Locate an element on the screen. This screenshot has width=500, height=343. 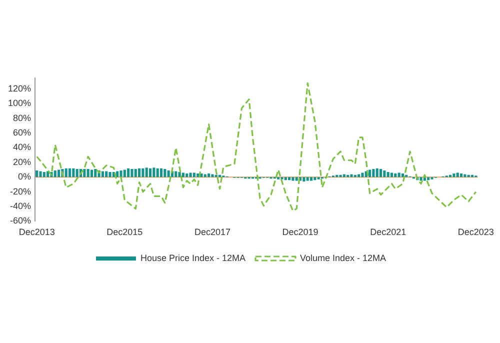
y-tick-label: 0% is located at coordinates (25, 177).